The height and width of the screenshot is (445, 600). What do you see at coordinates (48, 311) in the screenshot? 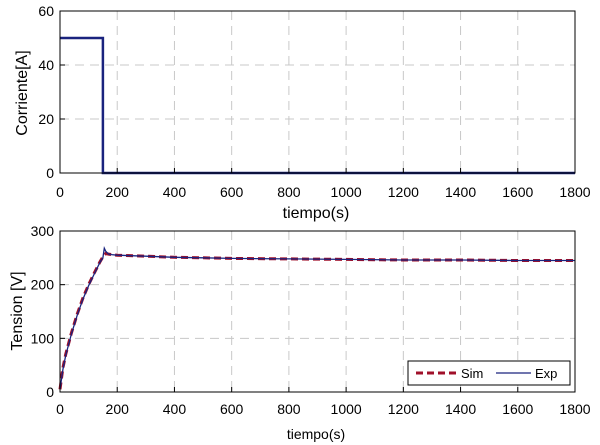
I see `voltage-y-ticks: 0 100 200 300` at bounding box center [48, 311].